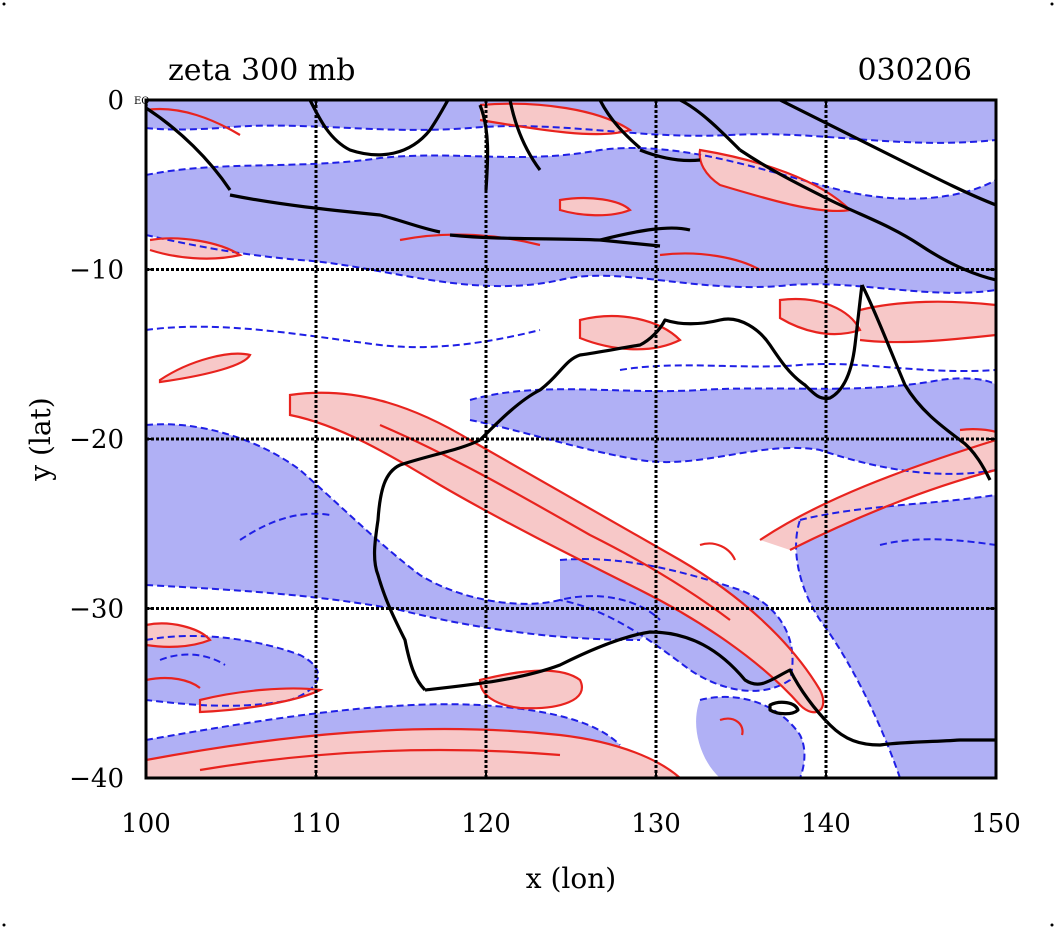  I want to click on pos-region-sw-edge, so click(178, 635).